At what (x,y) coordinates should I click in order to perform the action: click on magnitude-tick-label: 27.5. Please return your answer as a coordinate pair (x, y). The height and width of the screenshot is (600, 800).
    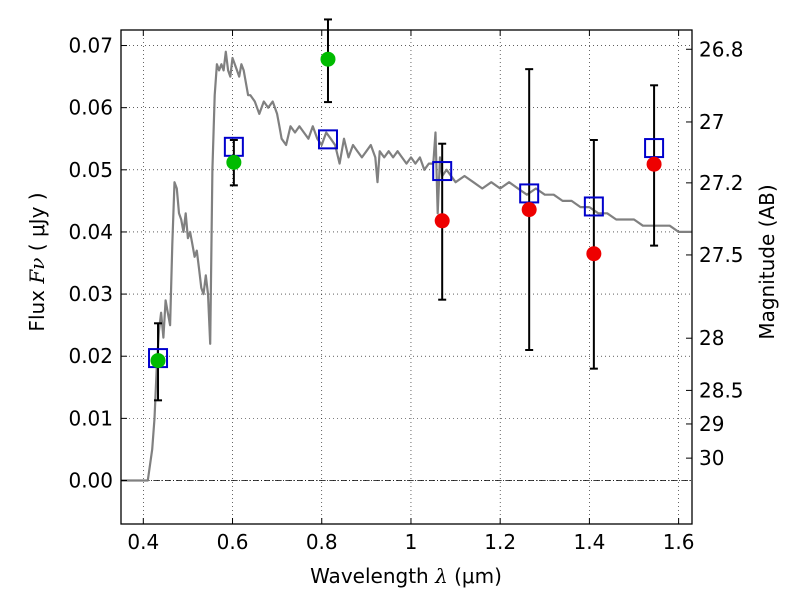
    Looking at the image, I should click on (721, 255).